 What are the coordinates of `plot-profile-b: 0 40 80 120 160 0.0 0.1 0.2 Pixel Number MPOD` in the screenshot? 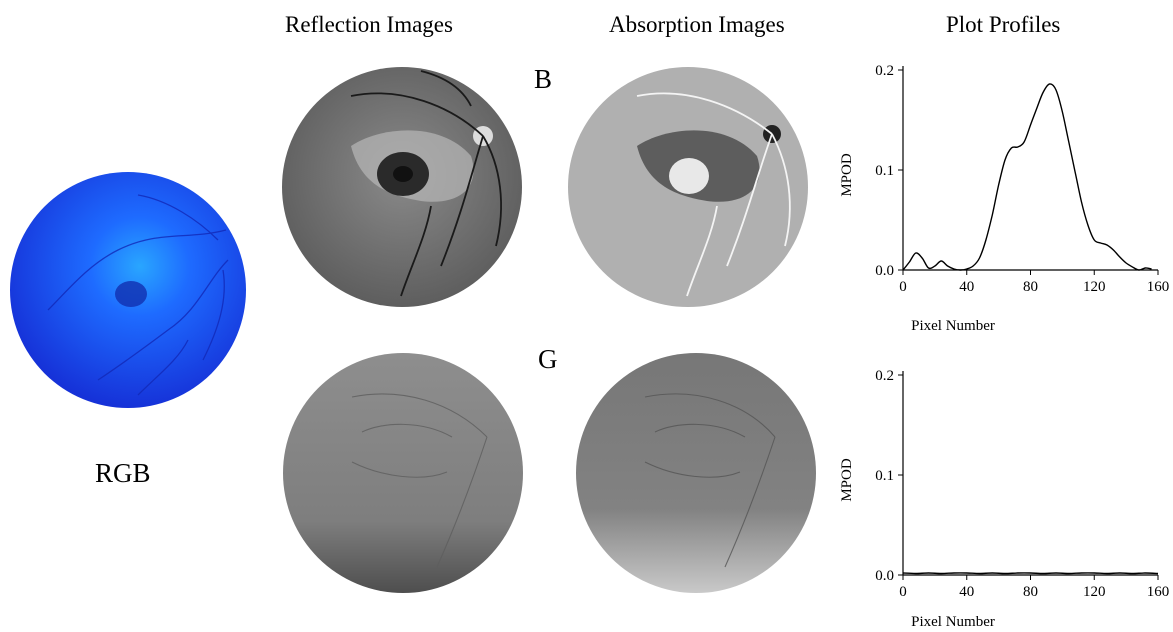 It's located at (1004, 198).